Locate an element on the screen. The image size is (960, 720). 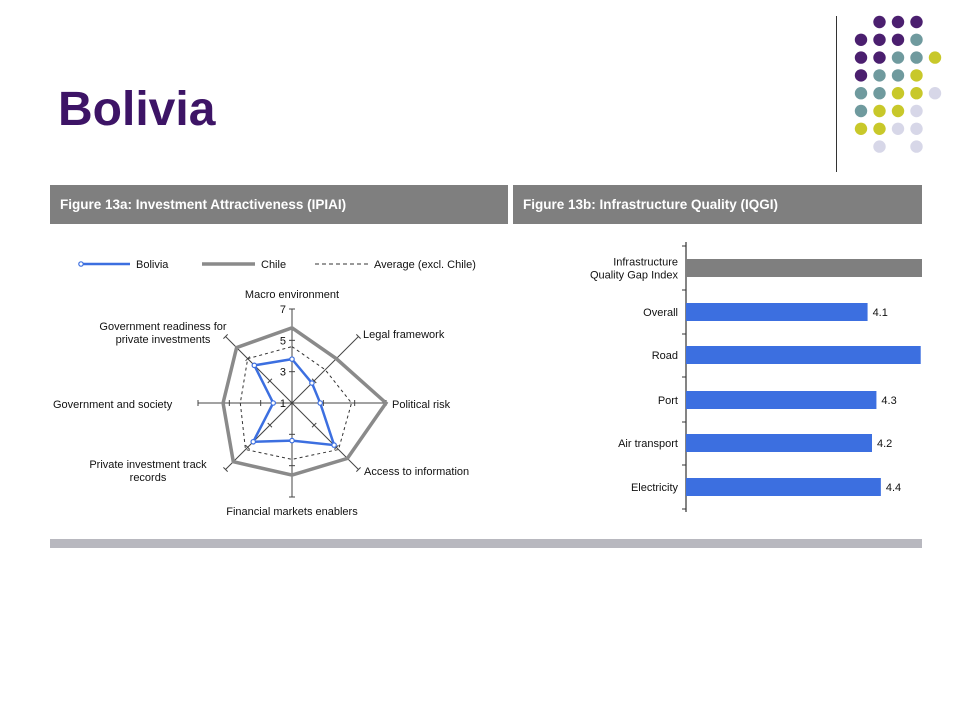
radar-tick-label: 3 is located at coordinates (283, 373).